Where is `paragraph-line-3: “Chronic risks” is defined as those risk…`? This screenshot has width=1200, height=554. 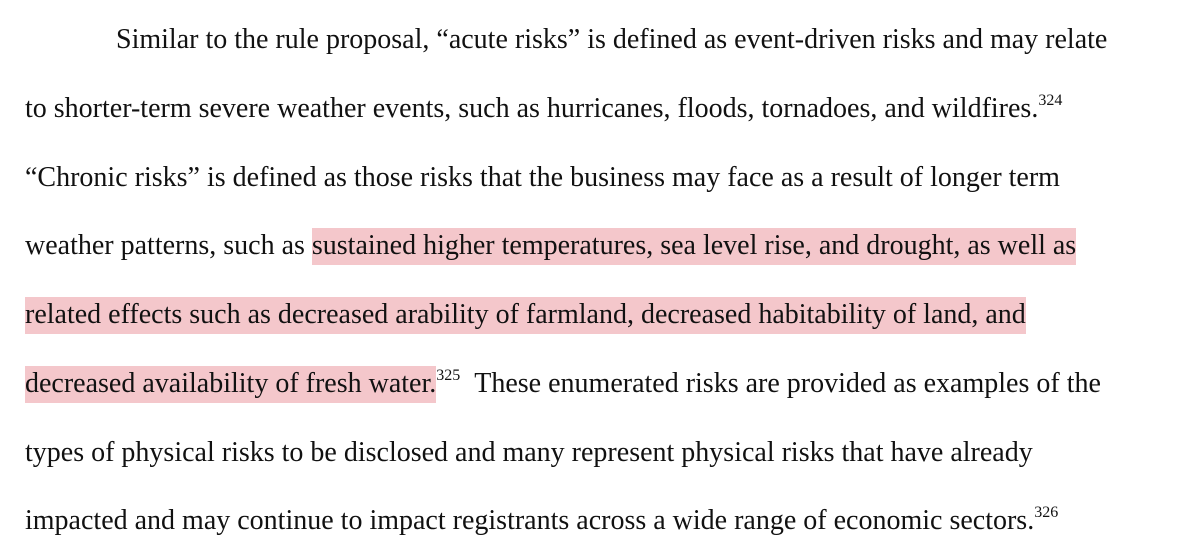 paragraph-line-3: “Chronic risks” is defined as those risk… is located at coordinates (542, 178).